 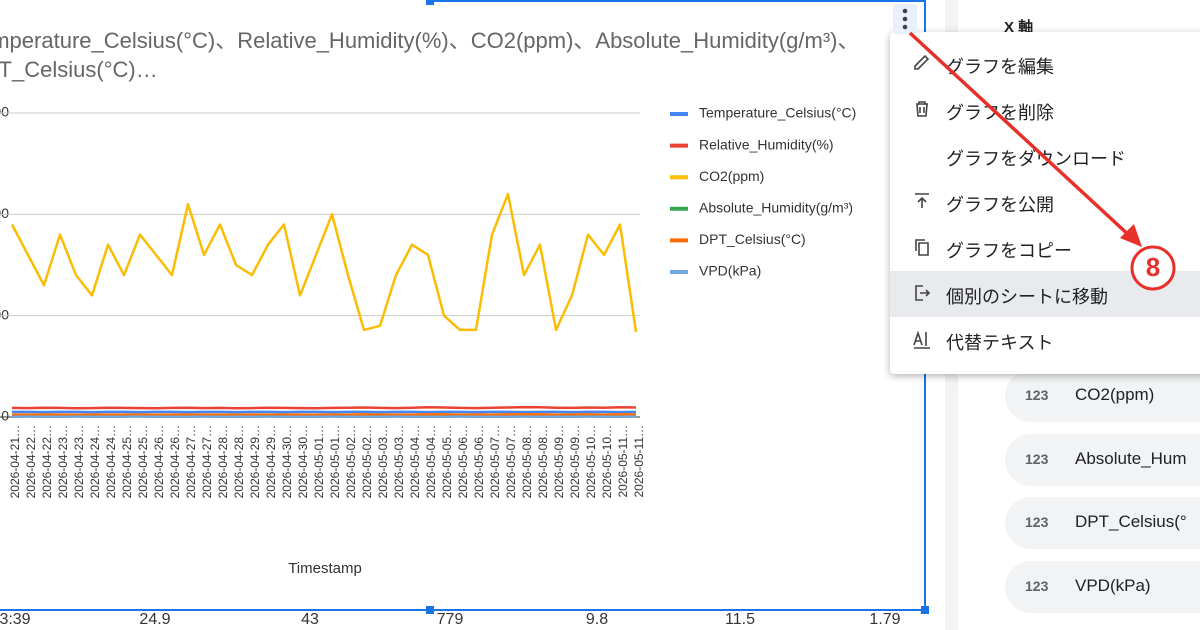 I want to click on menu-item: グラフをダウンロード, so click(x=1045, y=156).